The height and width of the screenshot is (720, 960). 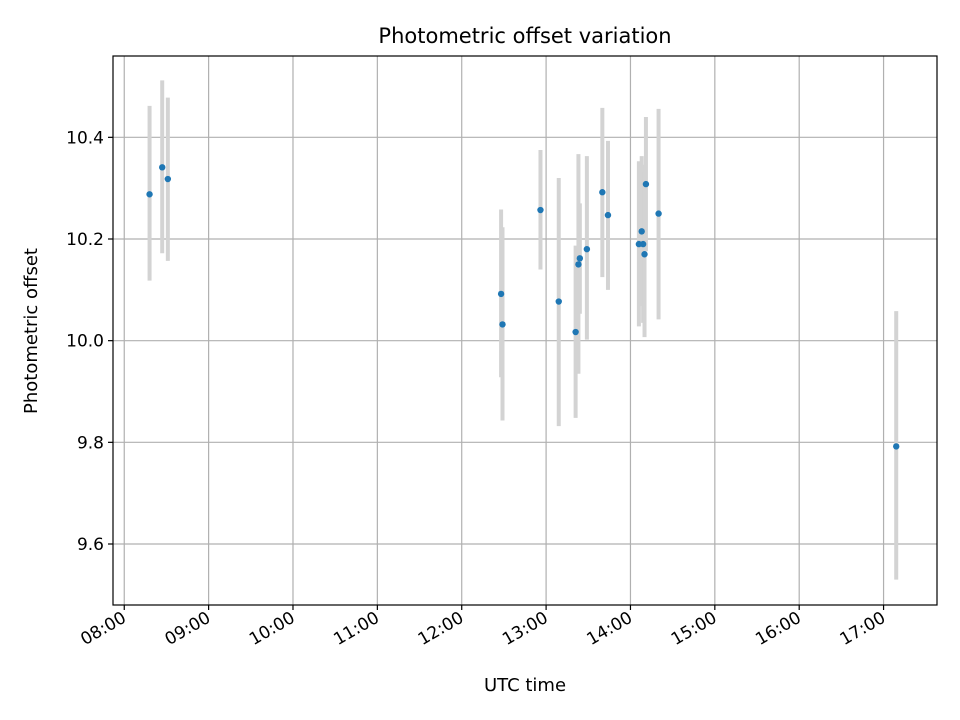 I want to click on y-tick-label: 9.8, so click(x=90, y=443).